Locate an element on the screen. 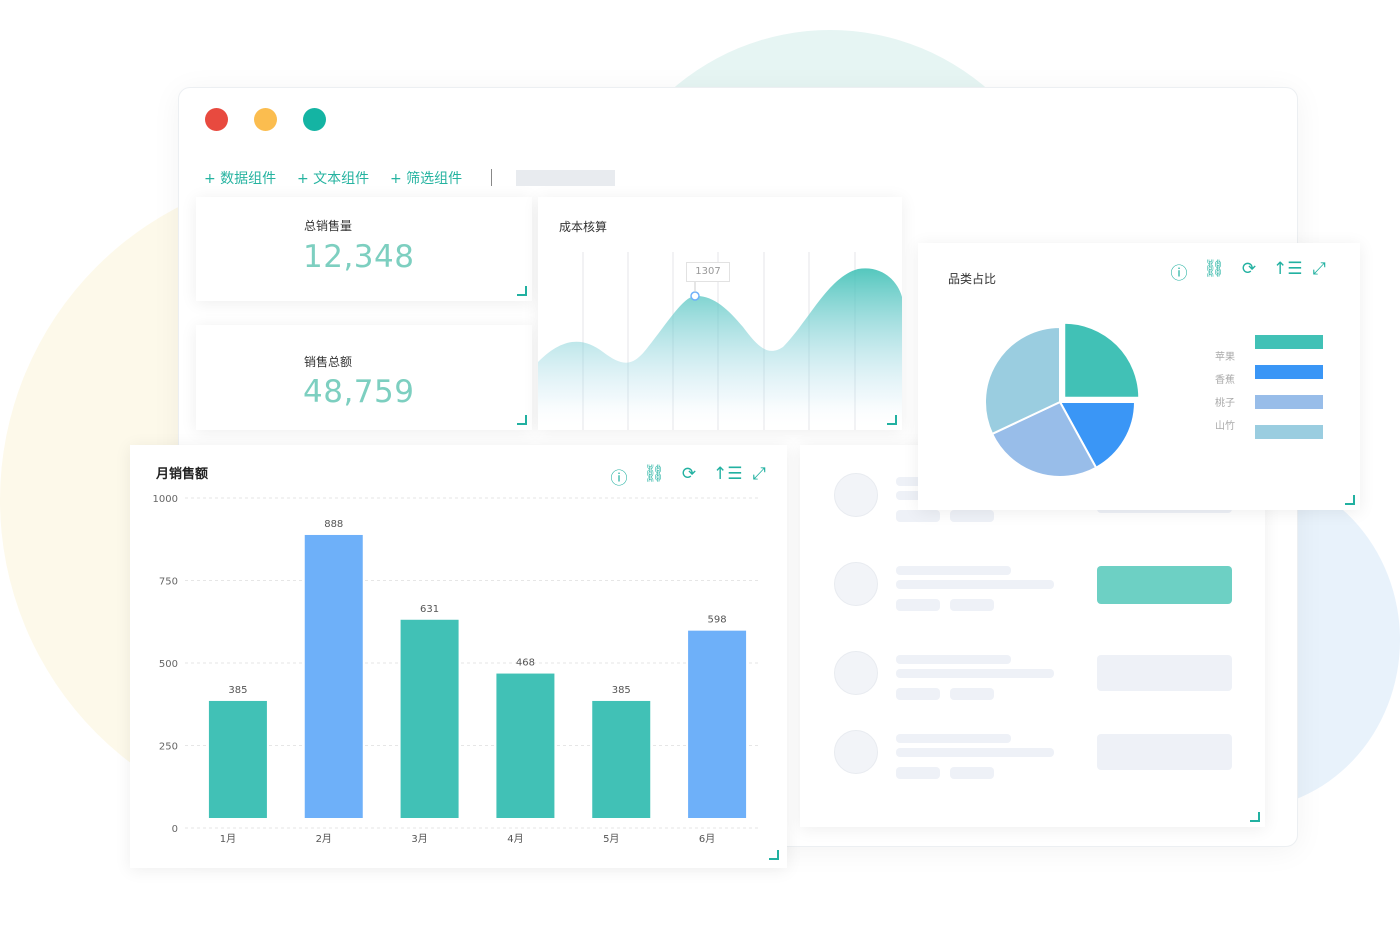 The width and height of the screenshot is (1400, 932). y-tick-label: 750 is located at coordinates (168, 582).